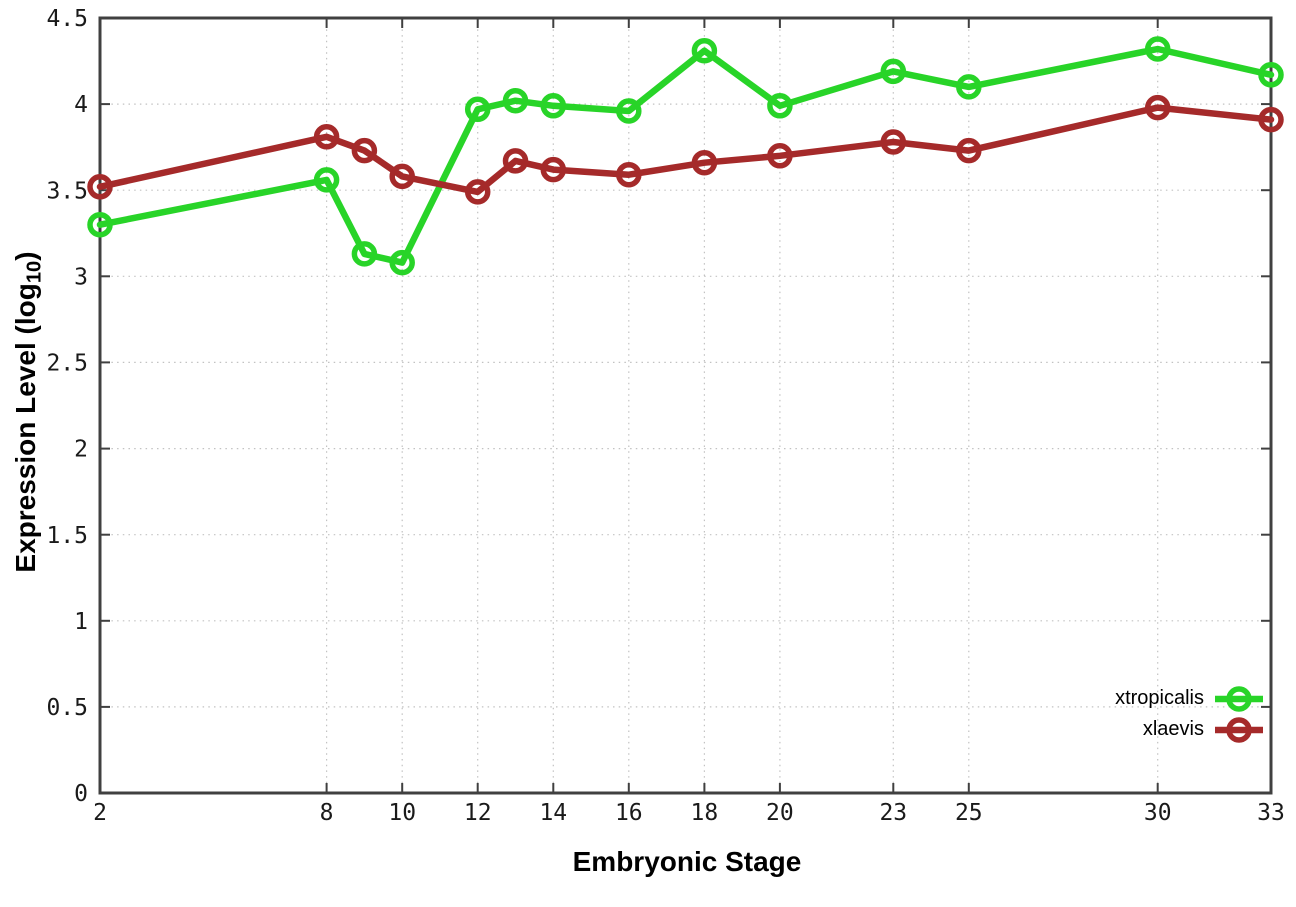  Describe the element at coordinates (402, 813) in the screenshot. I see `x-tick-label: 10` at that location.